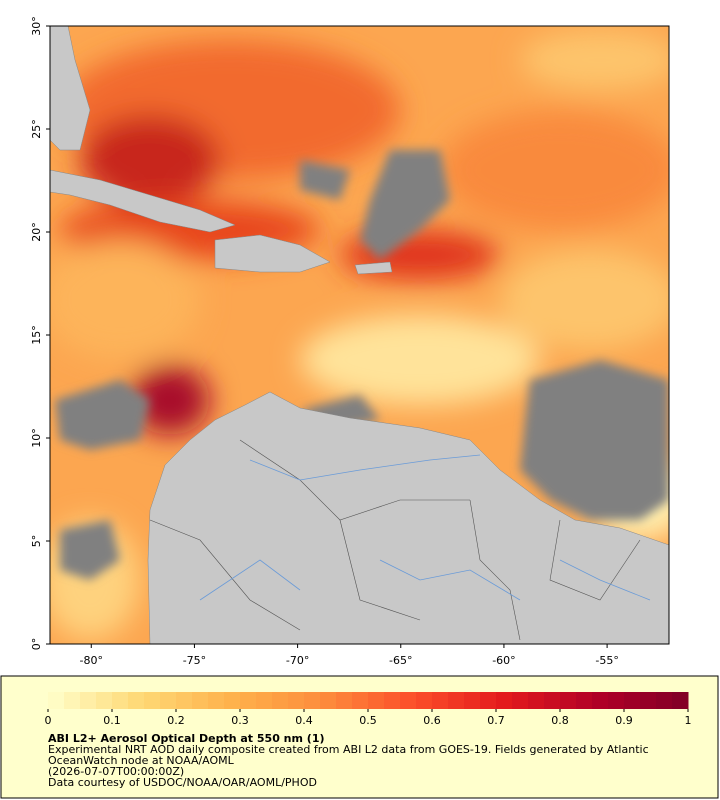 The height and width of the screenshot is (800, 720). Describe the element at coordinates (688, 720) in the screenshot. I see `colorbar-tick-label: 1` at that location.